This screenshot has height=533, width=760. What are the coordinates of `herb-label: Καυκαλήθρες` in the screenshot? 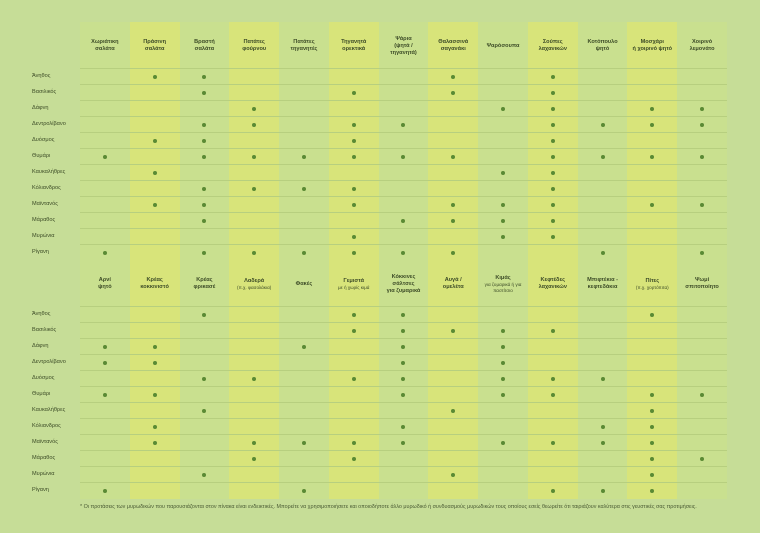 It's located at (49, 172).